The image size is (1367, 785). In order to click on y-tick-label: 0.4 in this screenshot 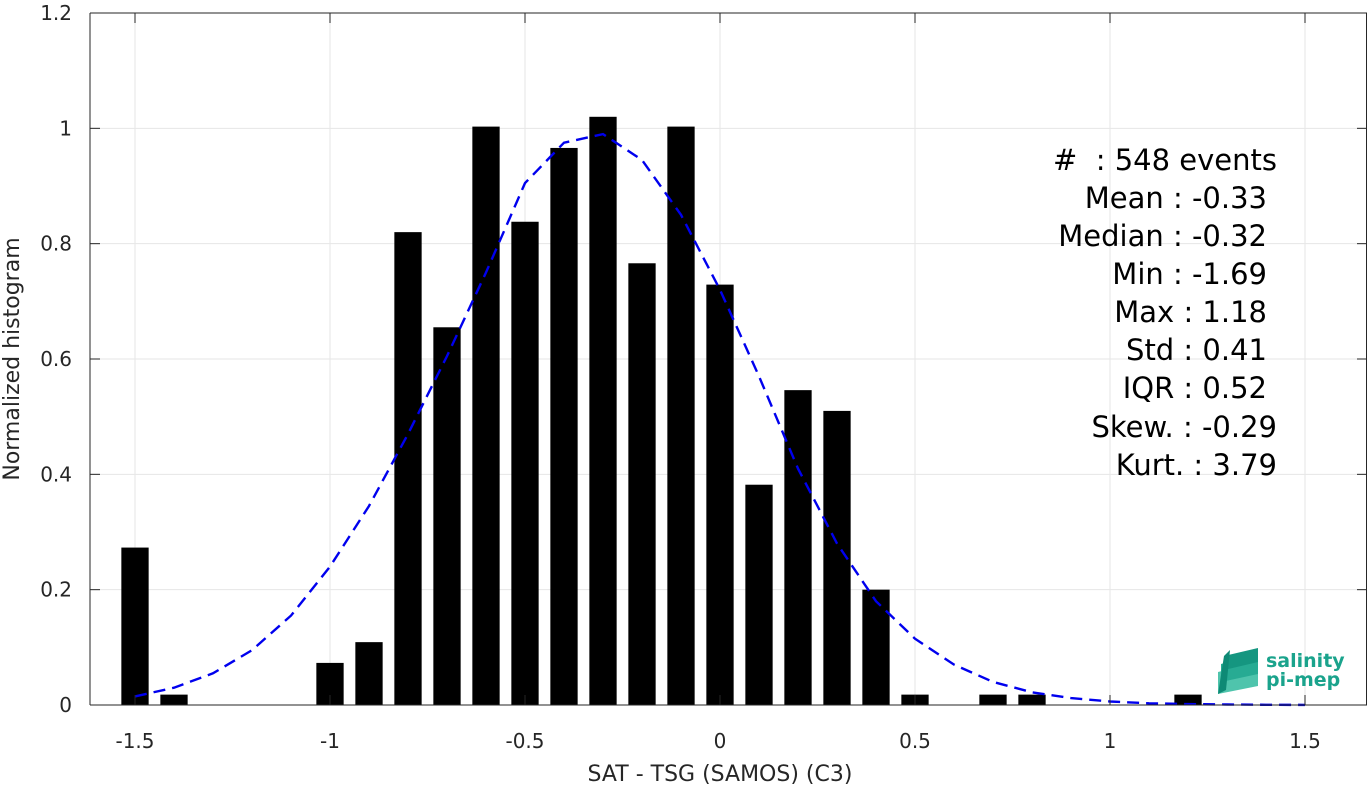, I will do `click(56, 474)`.